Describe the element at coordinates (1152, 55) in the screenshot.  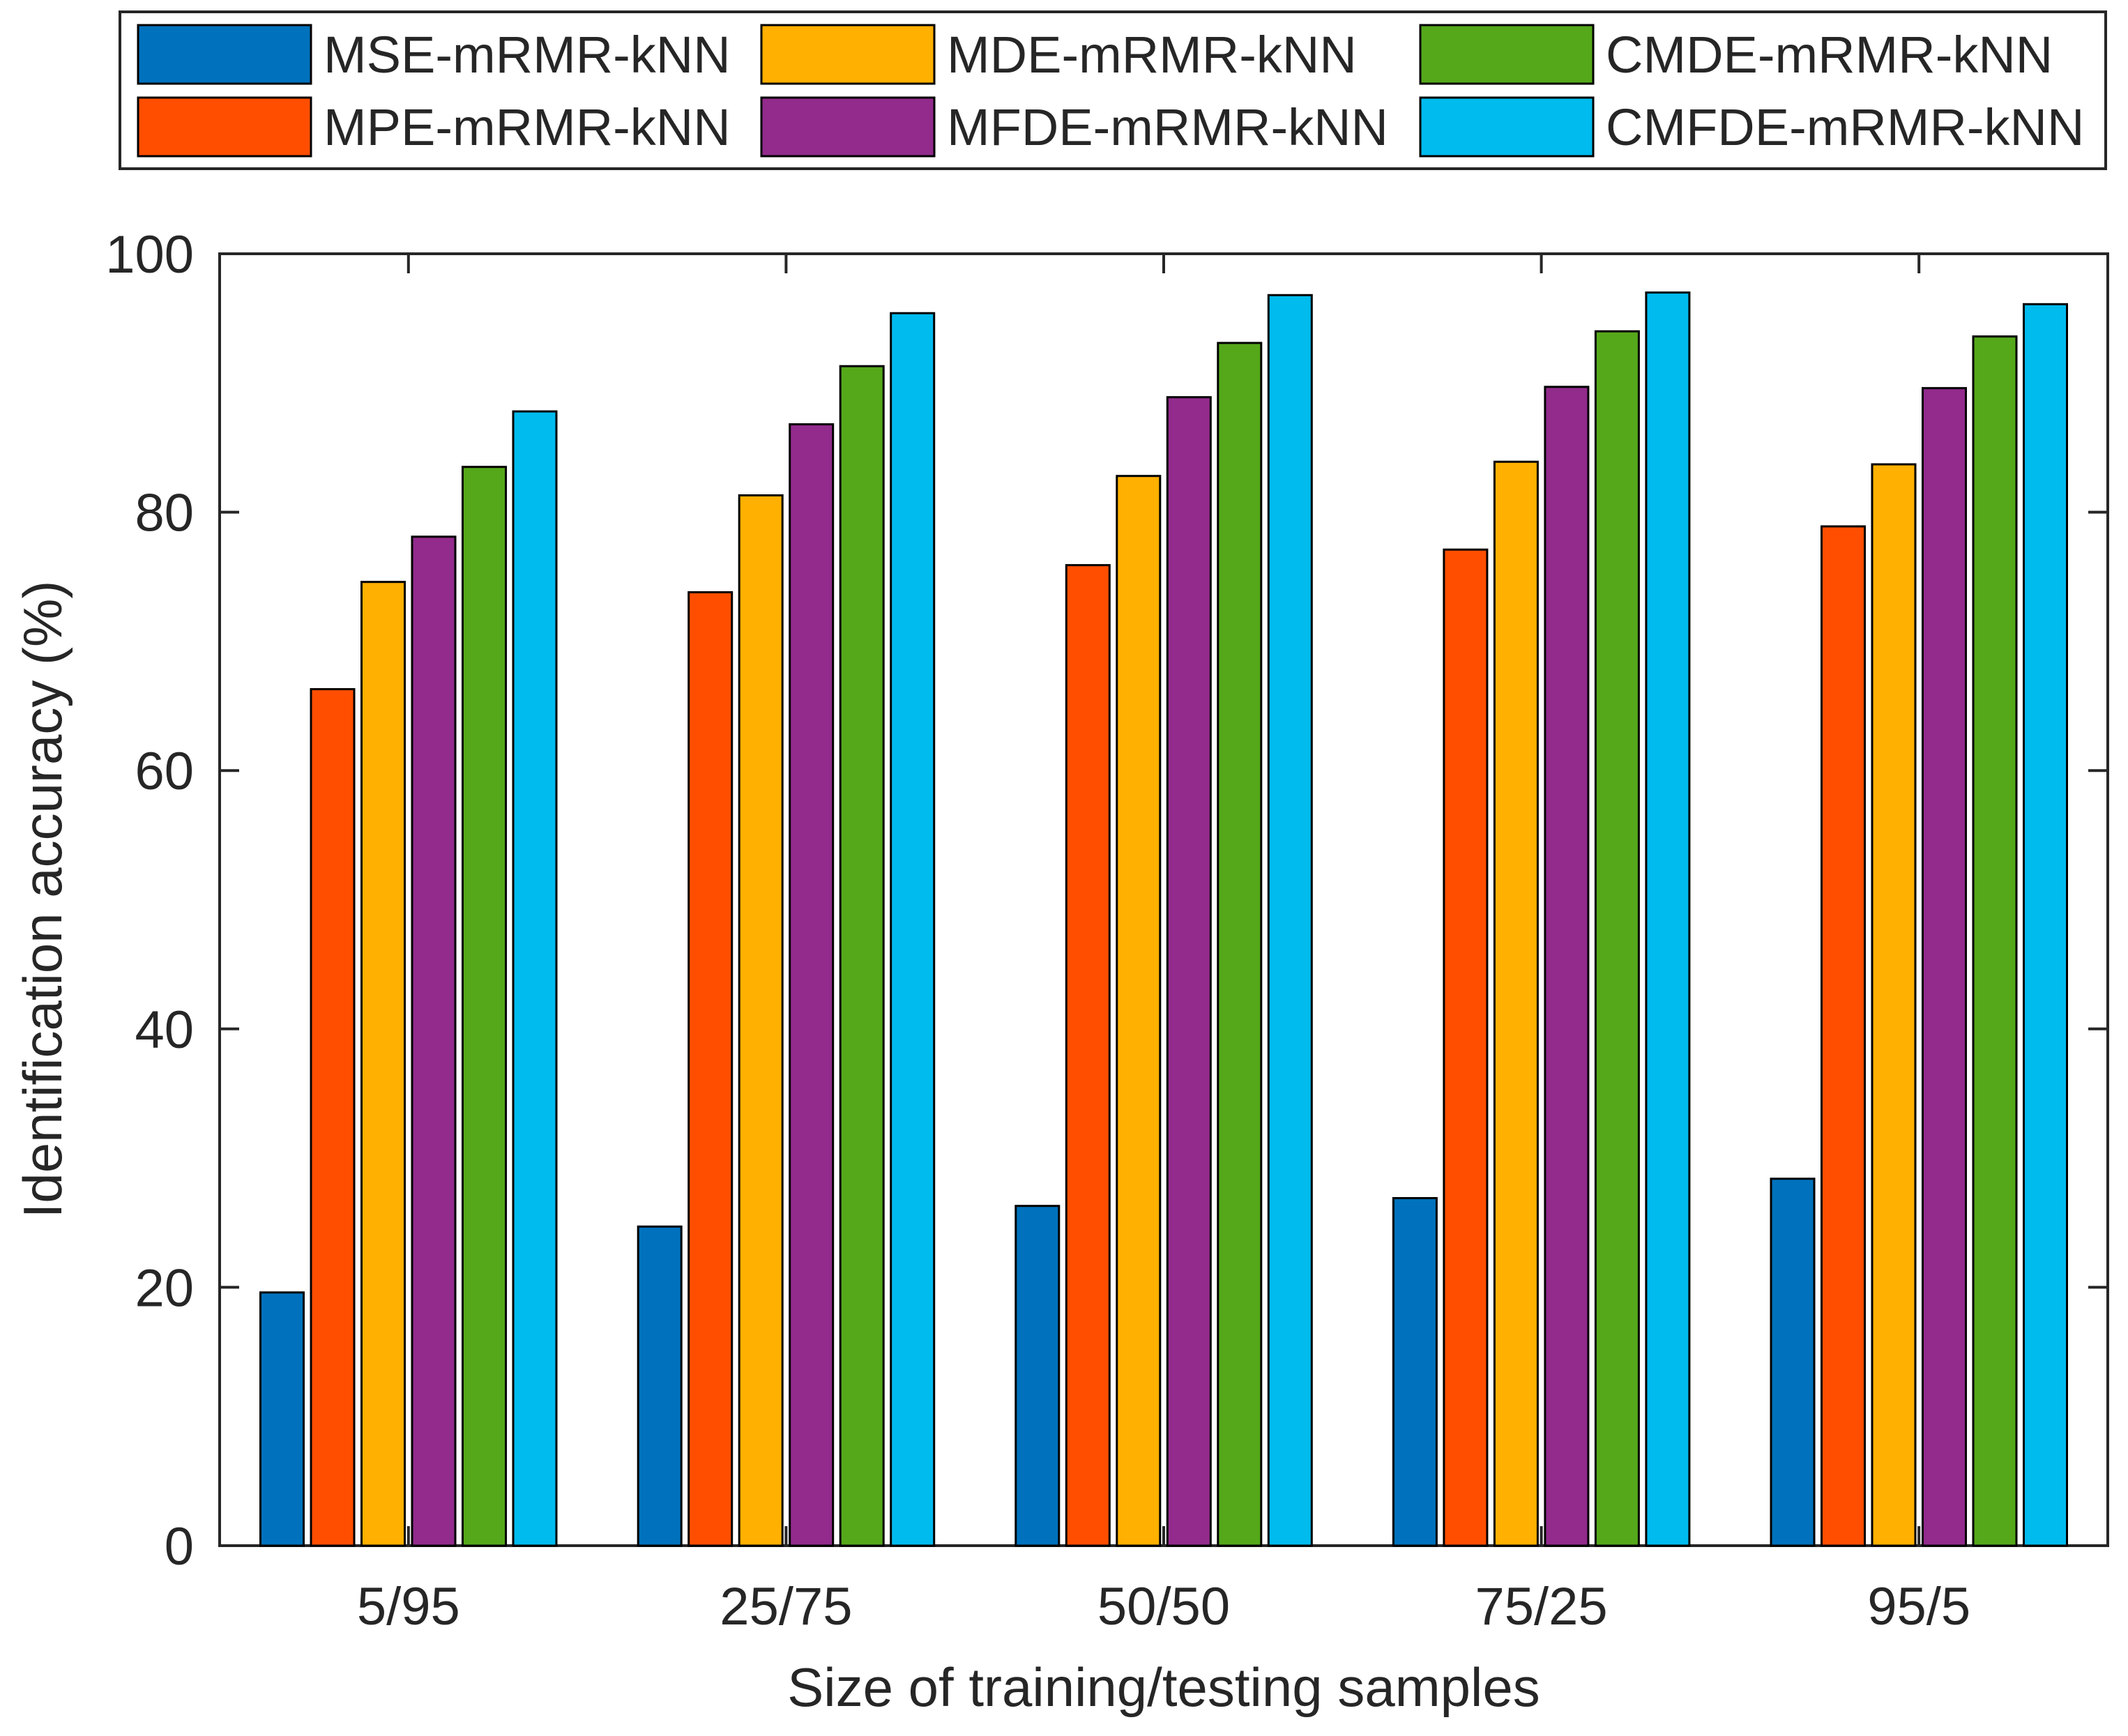
I see `legend-label: MDE-mRMR-kNN` at that location.